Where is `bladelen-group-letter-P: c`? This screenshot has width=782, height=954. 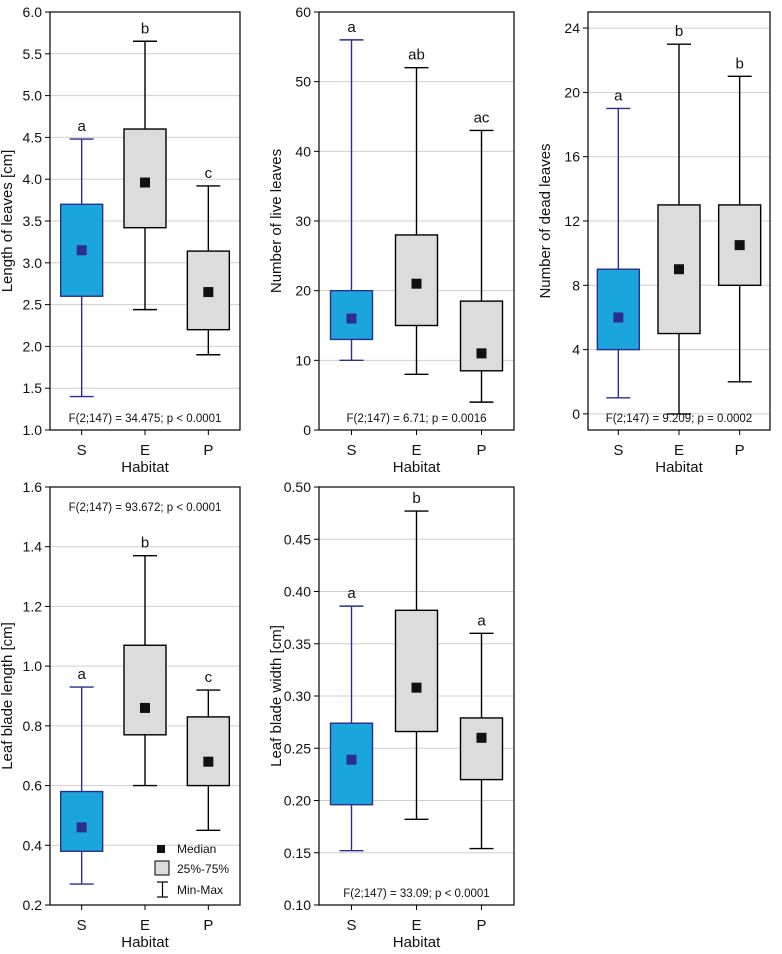
bladelen-group-letter-P: c is located at coordinates (209, 677).